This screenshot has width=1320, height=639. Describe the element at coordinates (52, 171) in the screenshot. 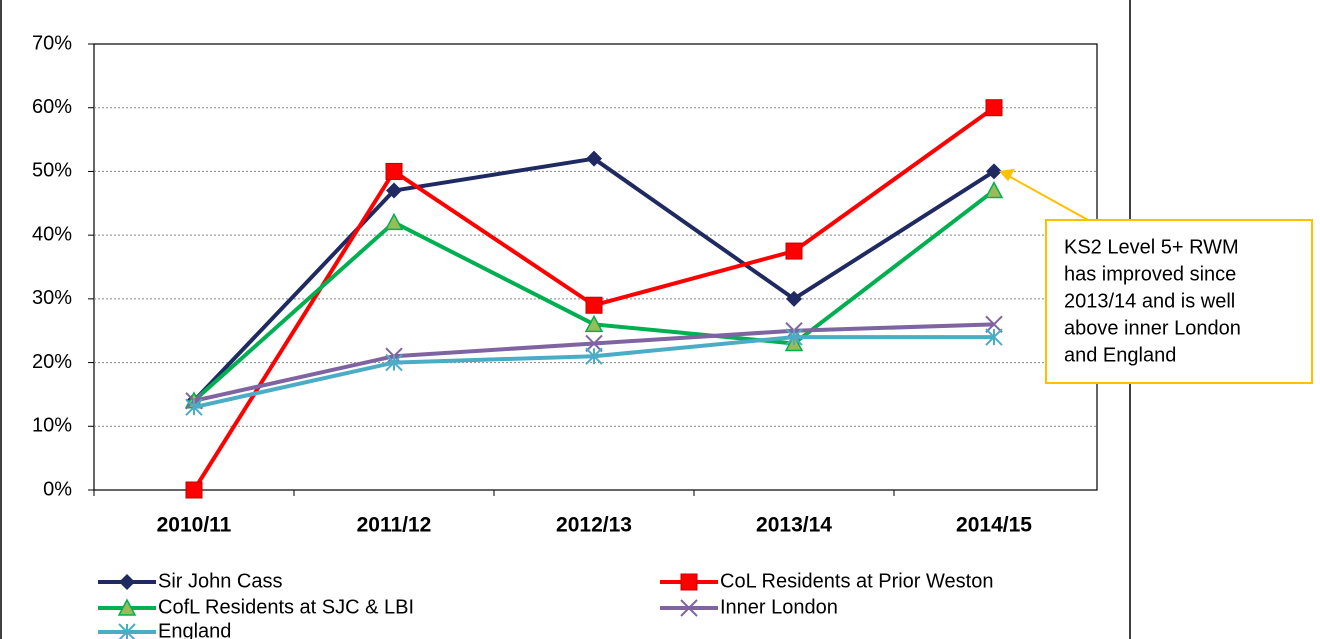

I see `y-tick-label: 50%` at that location.